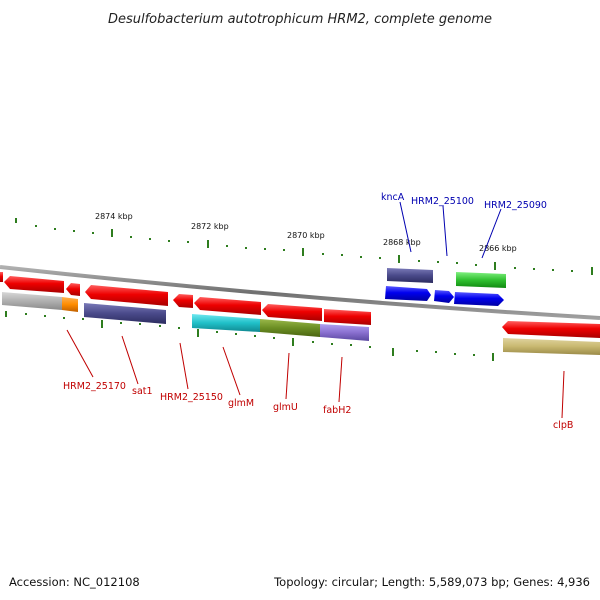 The image size is (600, 600). I want to click on scale-label: 2874 kbp, so click(114, 216).